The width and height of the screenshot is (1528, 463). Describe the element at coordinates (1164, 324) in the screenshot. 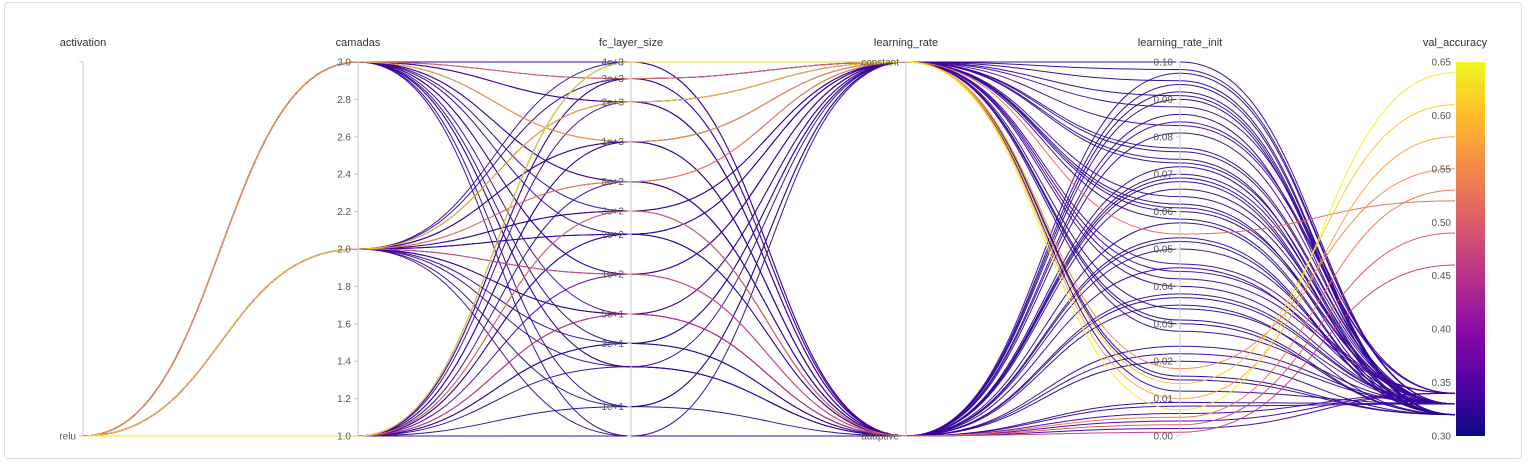

I see `tick-label: 0.03` at that location.